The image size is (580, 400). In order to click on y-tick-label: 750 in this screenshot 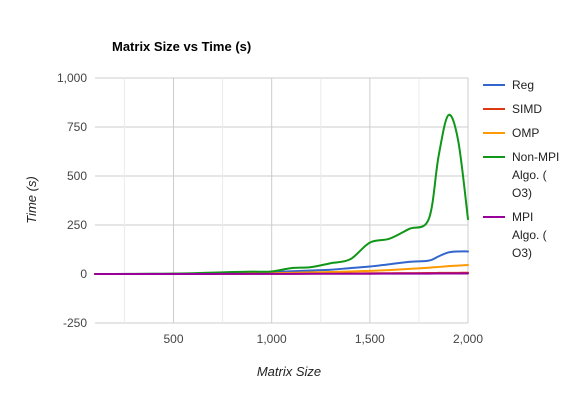, I will do `click(77, 127)`.